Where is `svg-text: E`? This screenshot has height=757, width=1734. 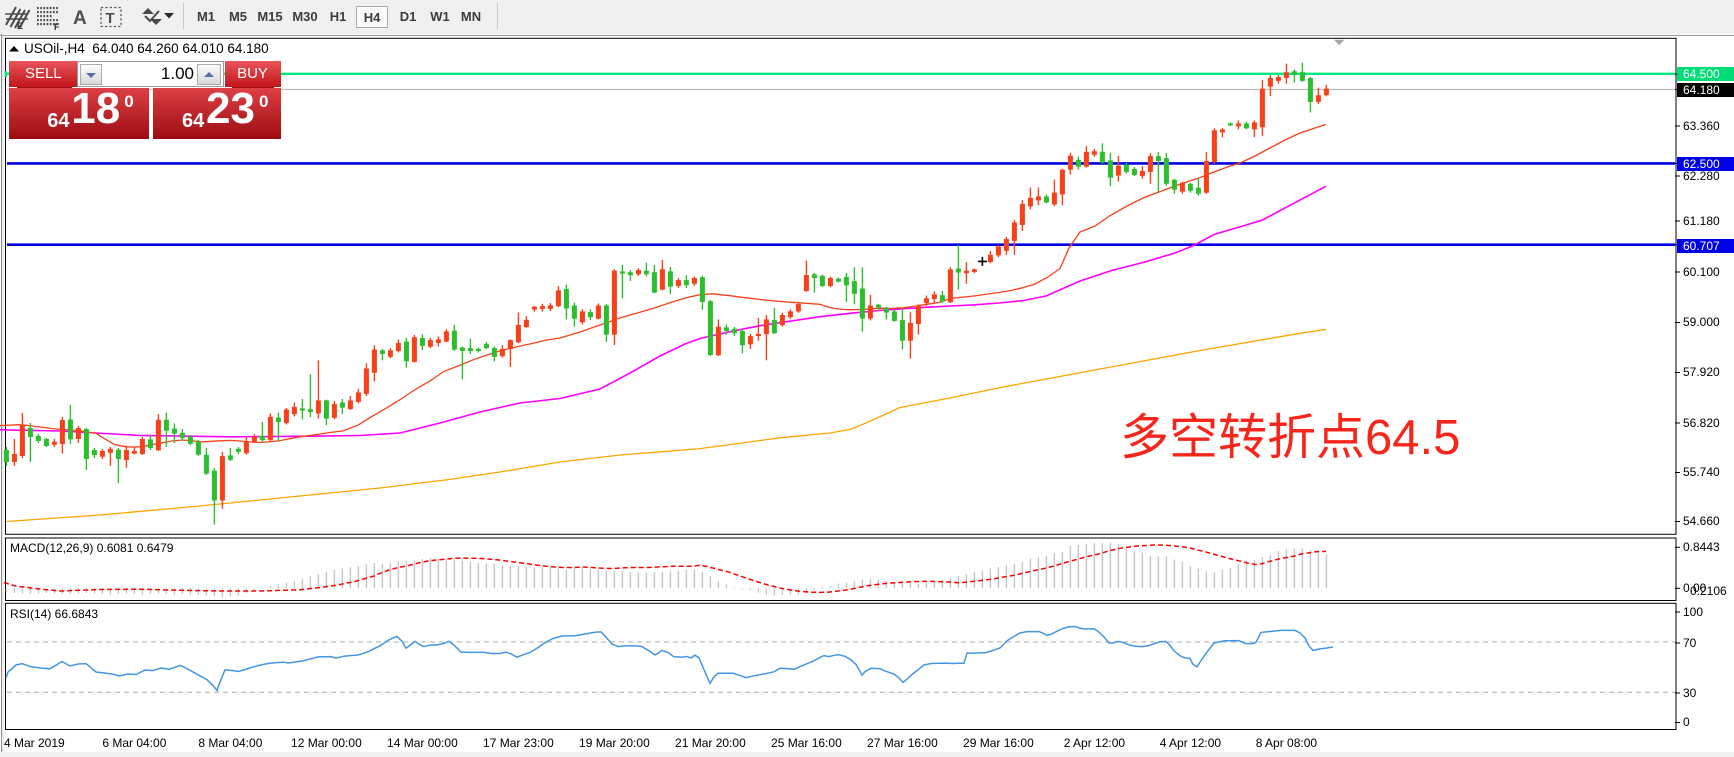 svg-text: E is located at coordinates (20, 26).